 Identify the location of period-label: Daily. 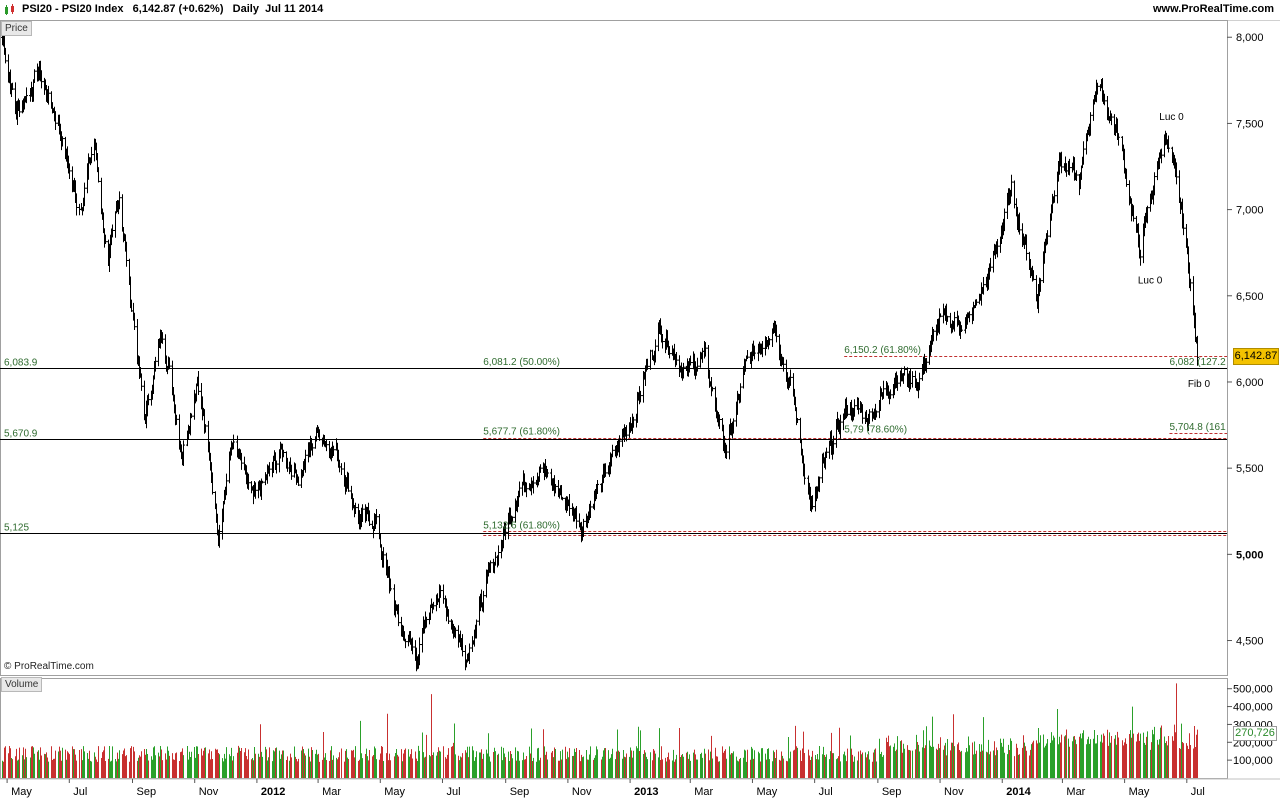
(245, 9).